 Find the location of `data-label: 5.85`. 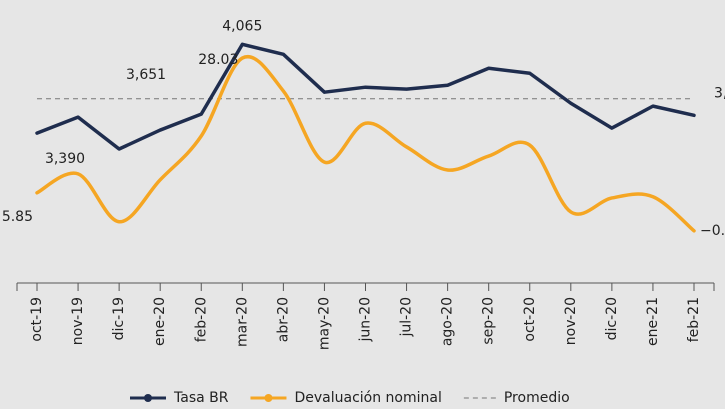

data-label: 5.85 is located at coordinates (17, 217).